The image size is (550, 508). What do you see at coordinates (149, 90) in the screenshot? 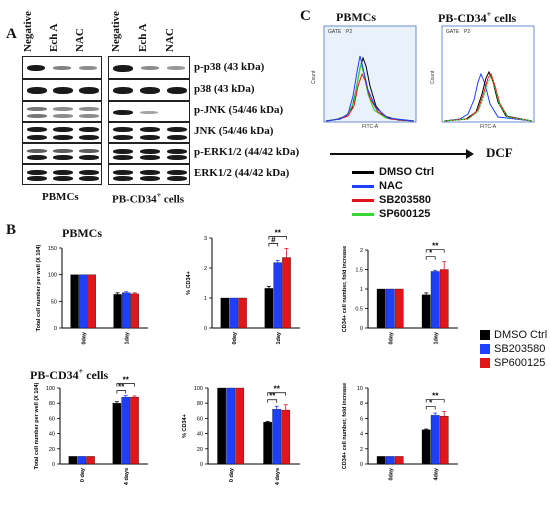
I see `blot-right-p38` at bounding box center [149, 90].